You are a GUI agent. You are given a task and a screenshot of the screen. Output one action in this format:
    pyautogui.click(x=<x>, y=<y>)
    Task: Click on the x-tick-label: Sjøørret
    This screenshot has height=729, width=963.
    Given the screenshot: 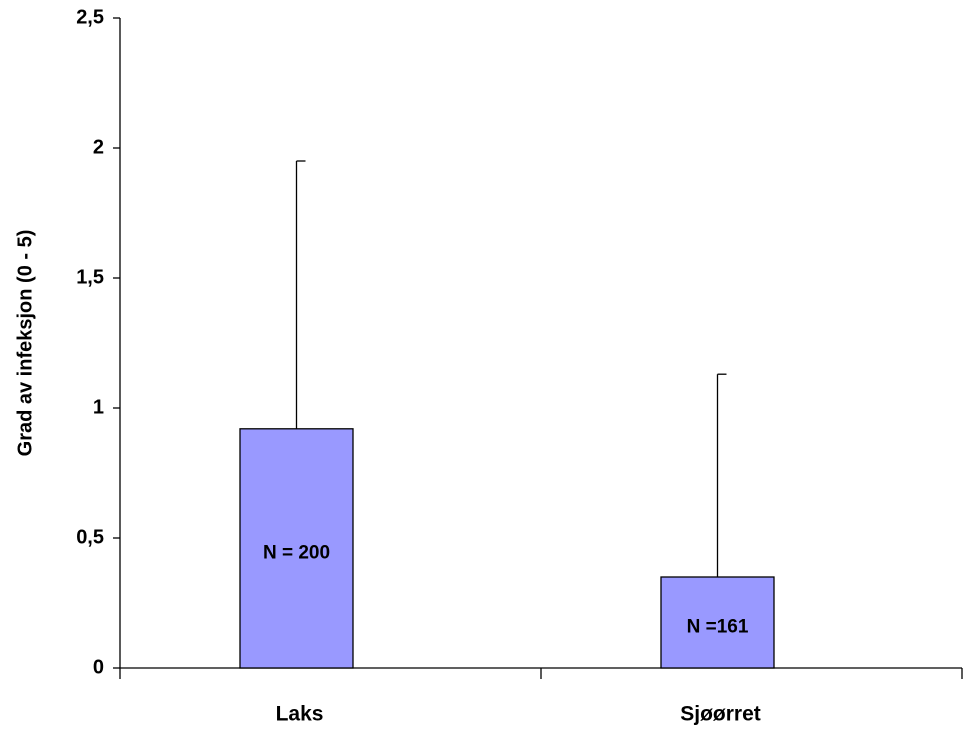 What is the action you would take?
    pyautogui.click(x=720, y=714)
    